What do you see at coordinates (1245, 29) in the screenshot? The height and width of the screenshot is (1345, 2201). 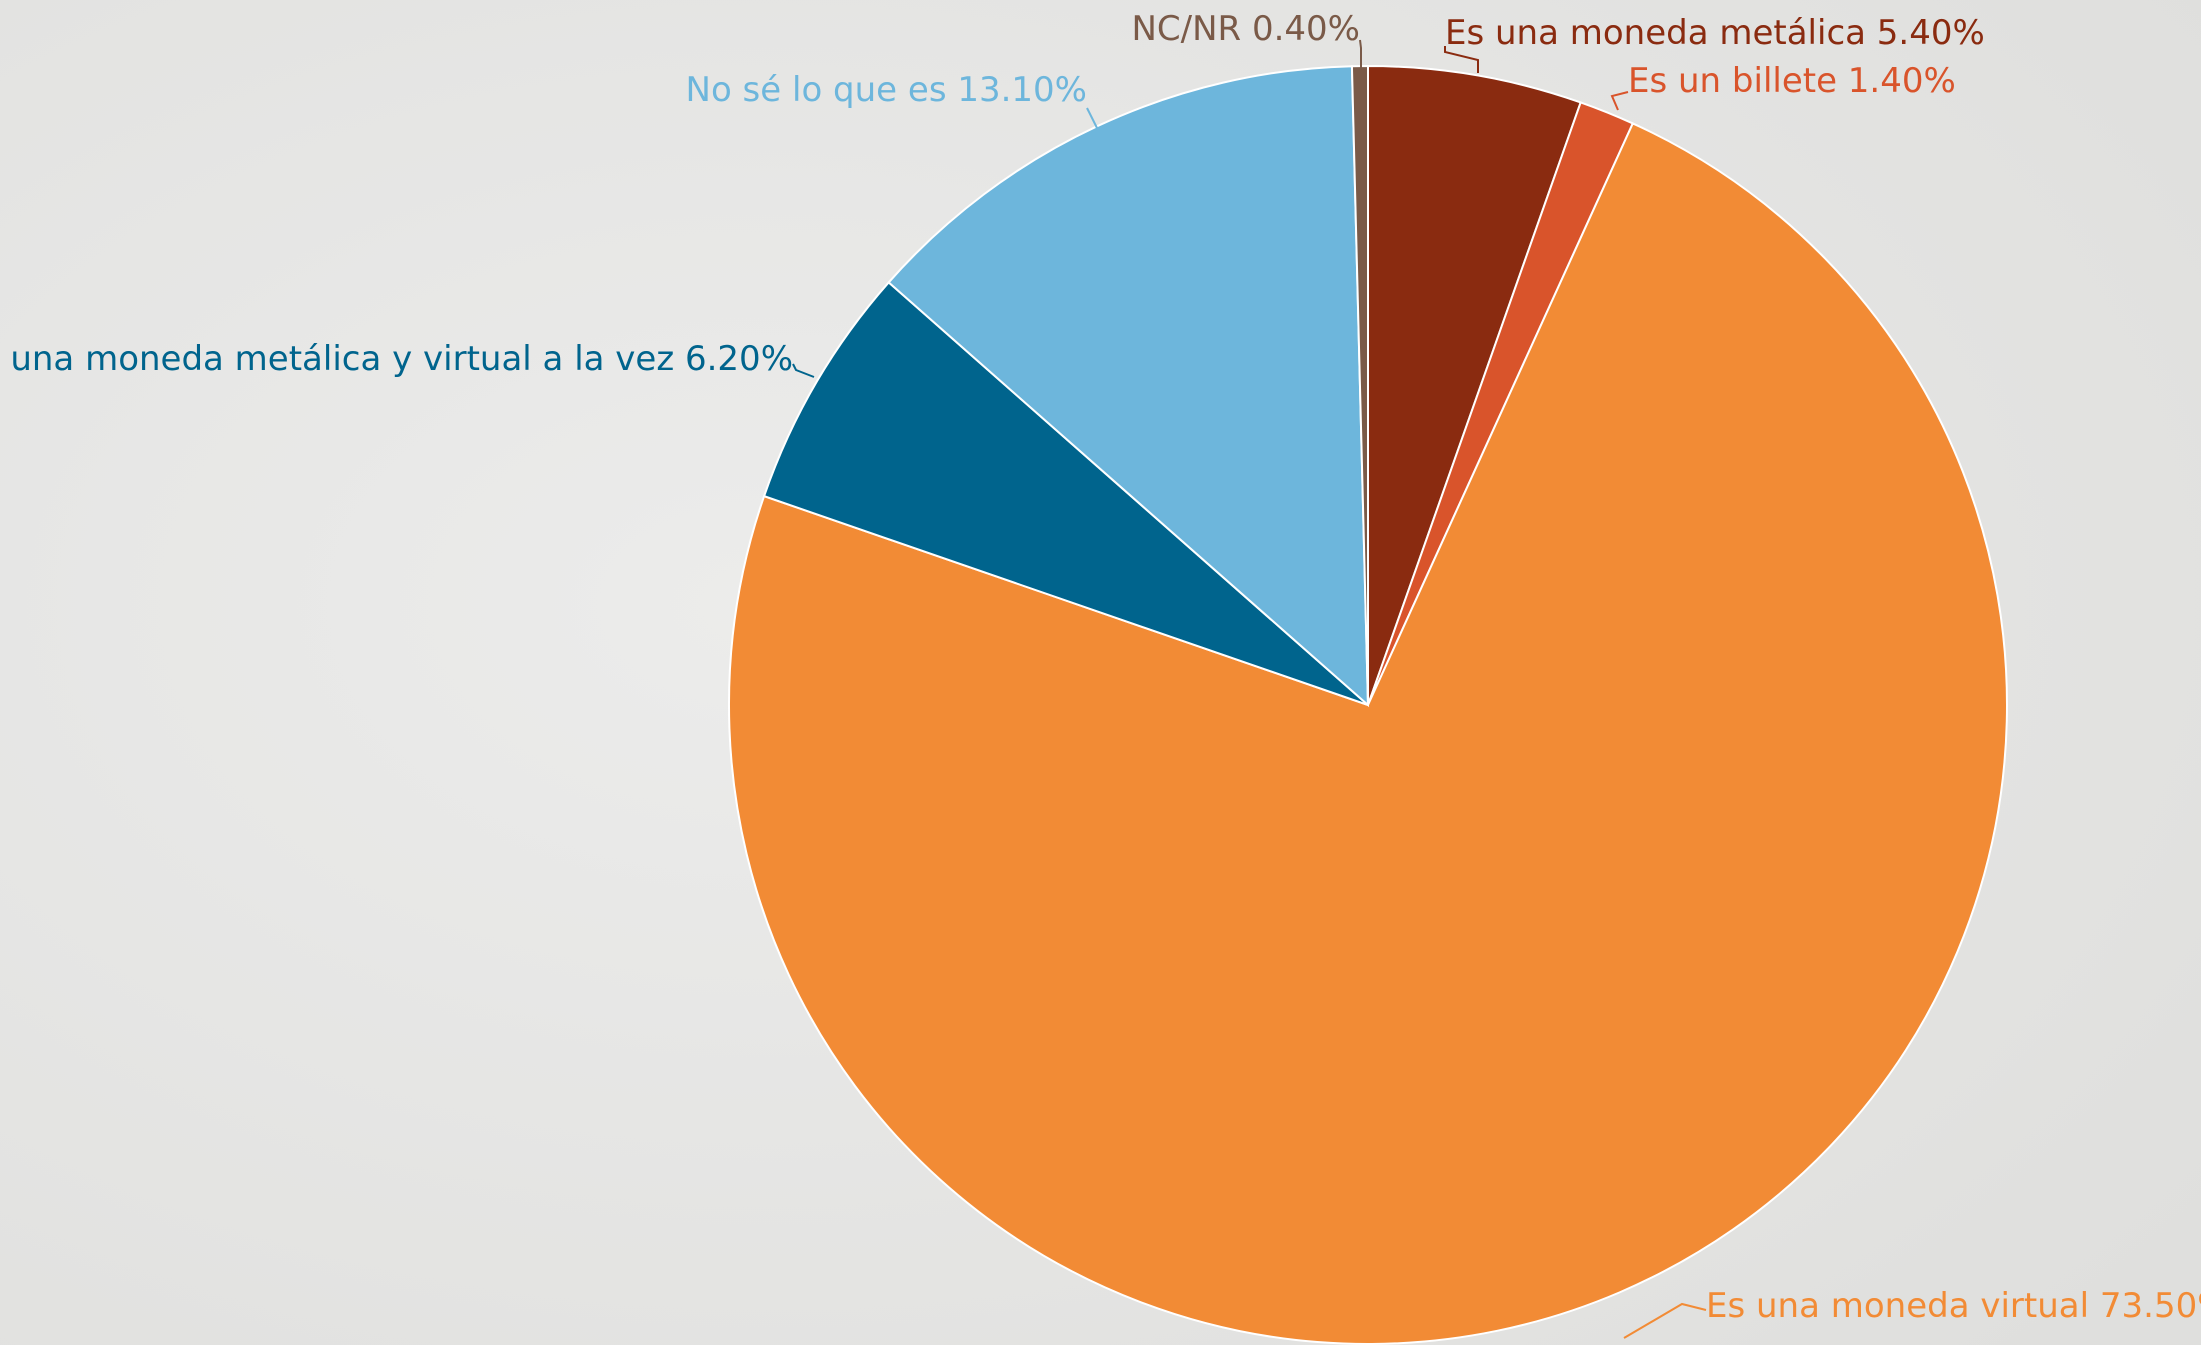 I see `data-label: NC/NR 0.40%` at bounding box center [1245, 29].